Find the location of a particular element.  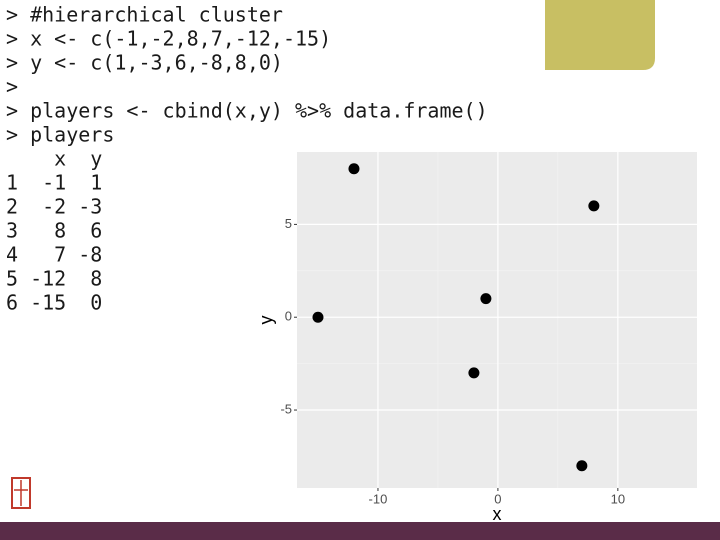

x-axis-label: x is located at coordinates (497, 514).